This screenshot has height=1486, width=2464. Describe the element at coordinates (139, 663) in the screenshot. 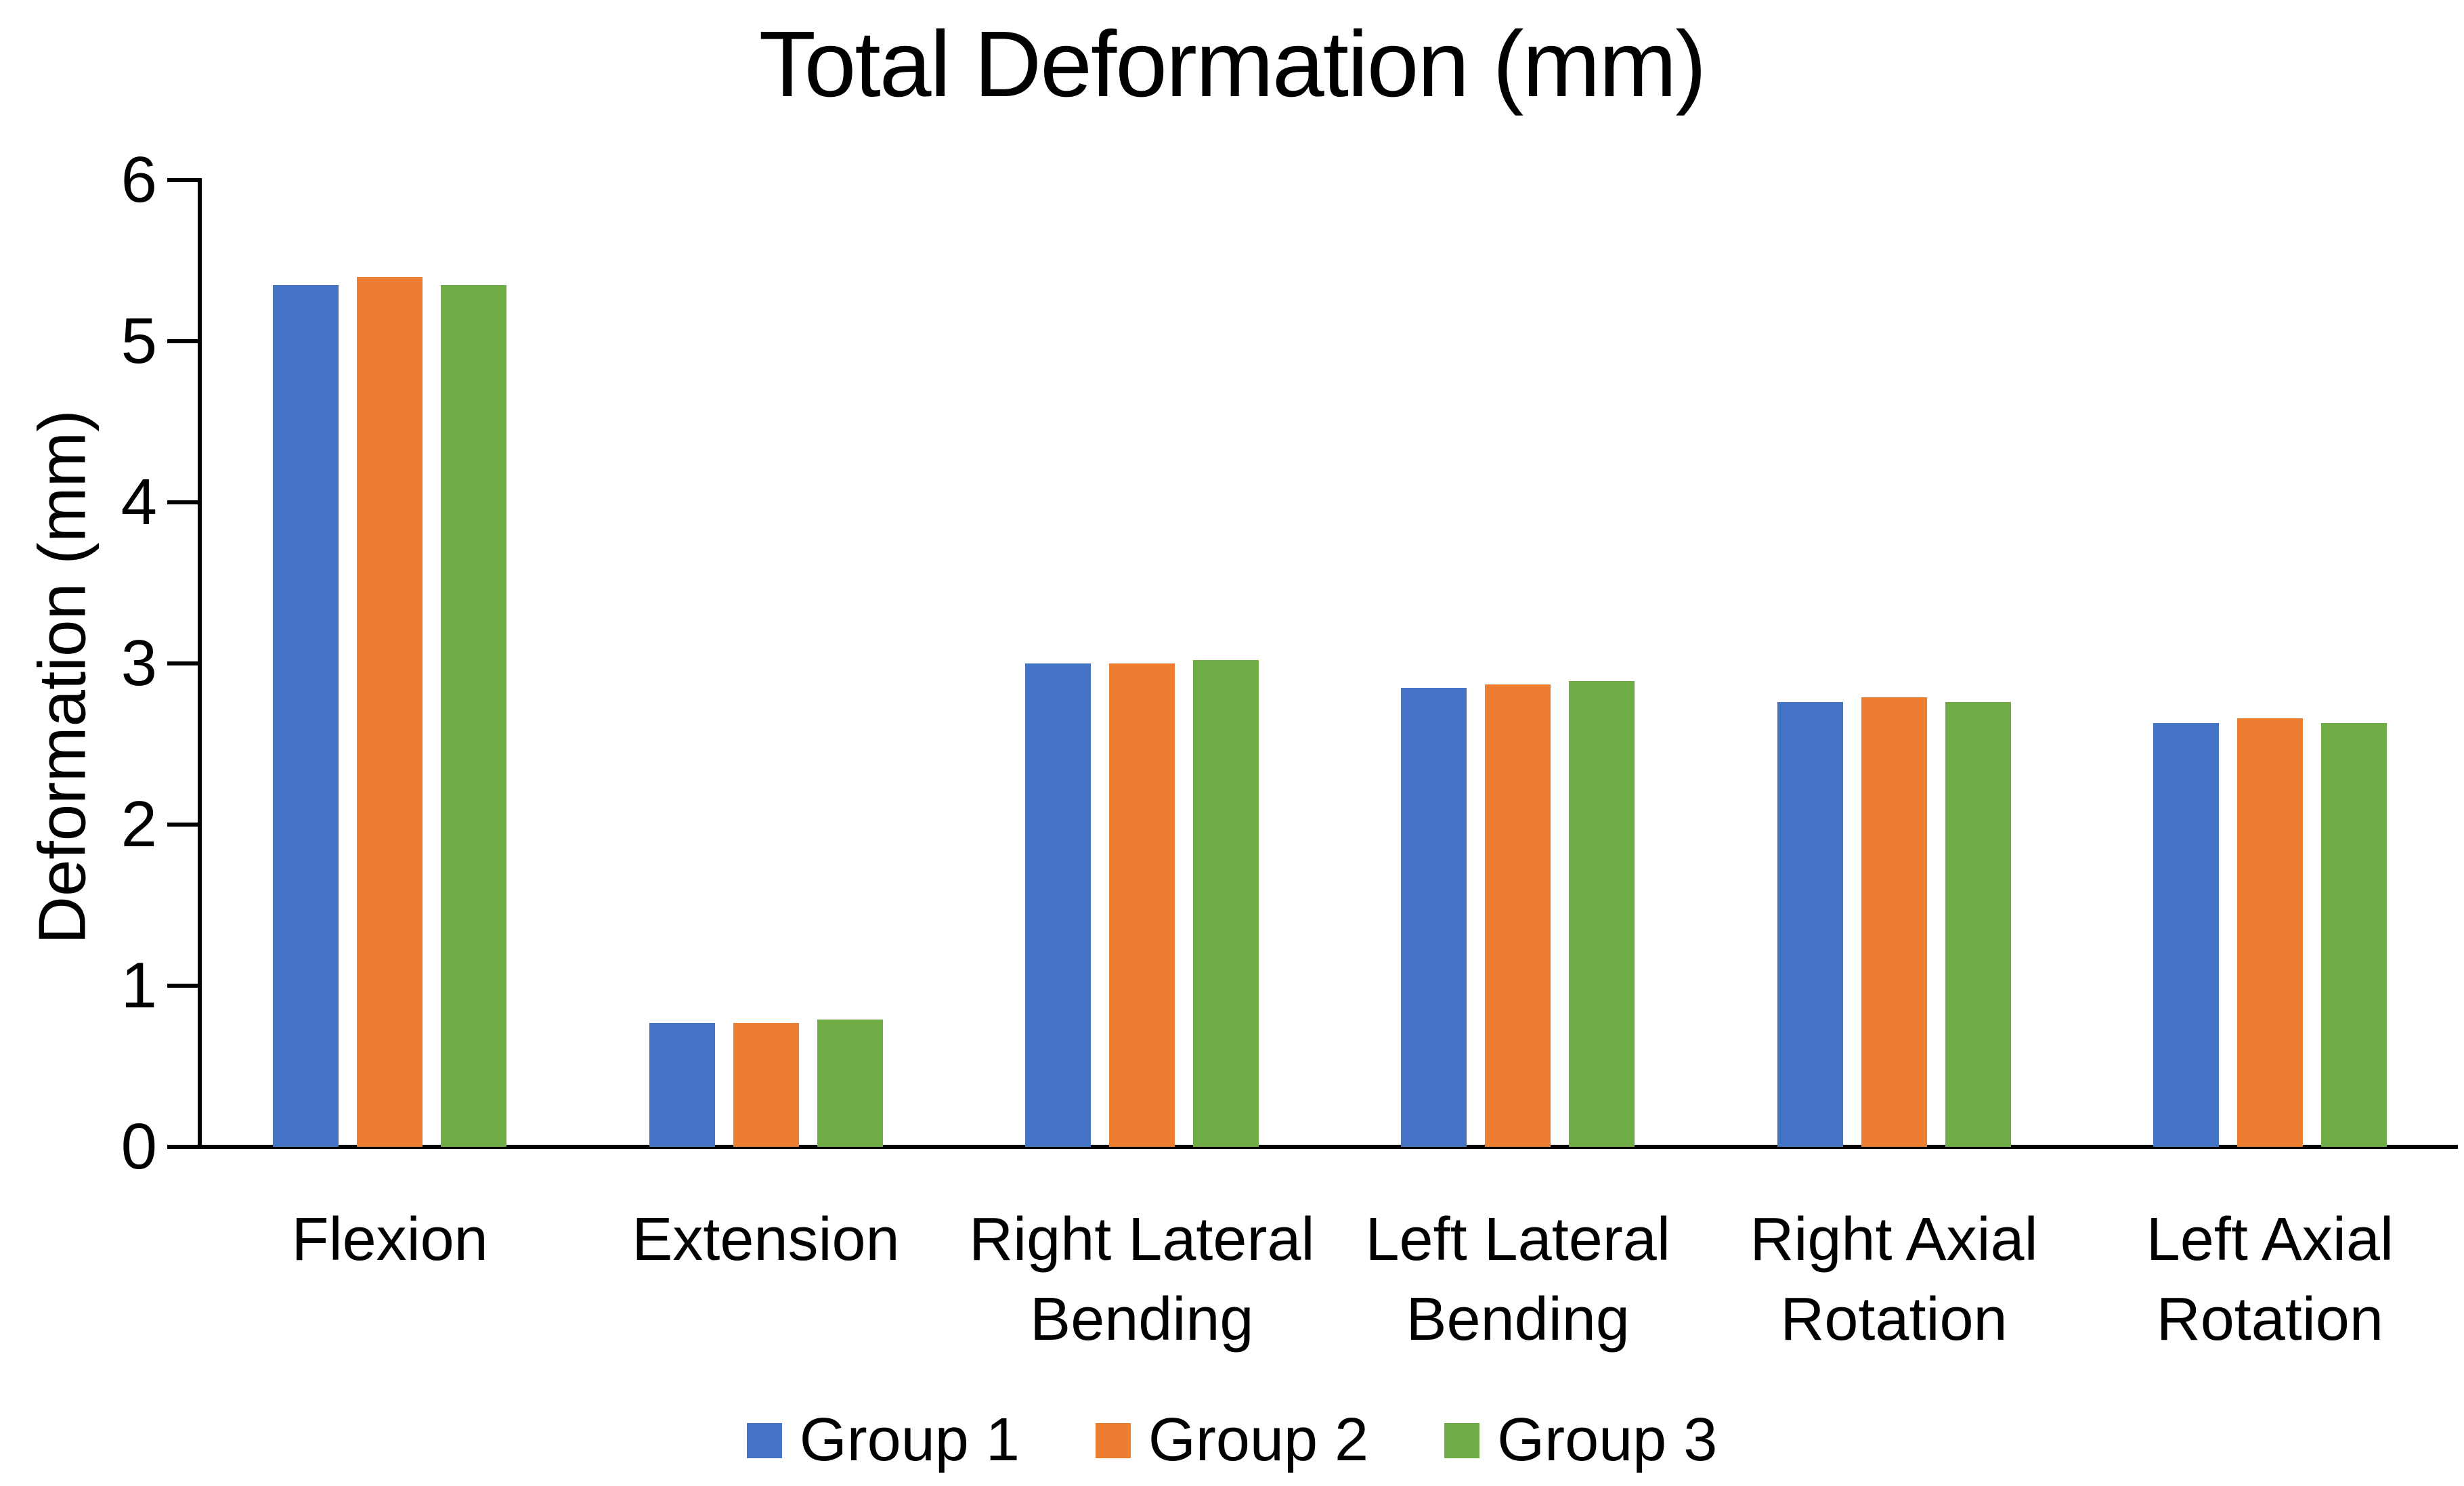

I see `y-tick-label: 3` at that location.